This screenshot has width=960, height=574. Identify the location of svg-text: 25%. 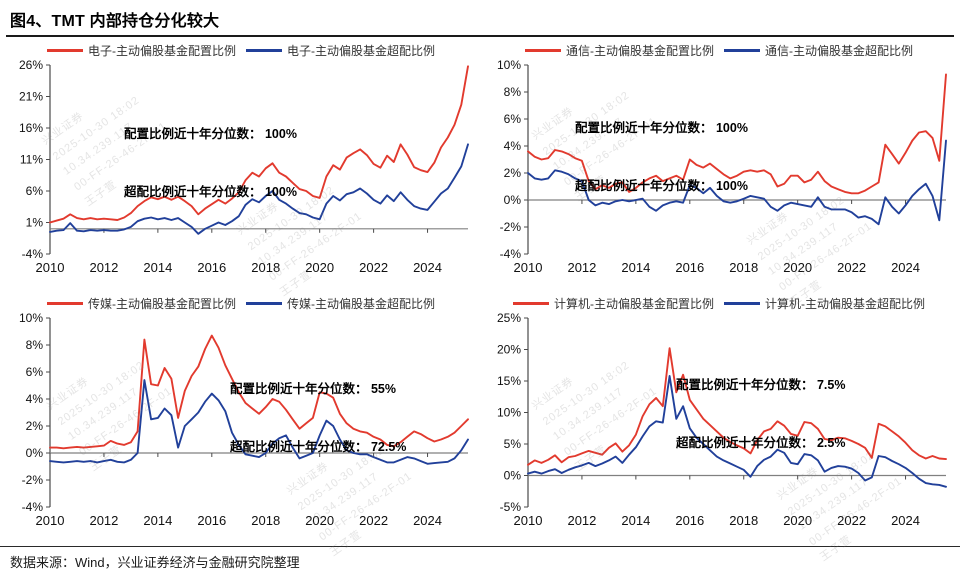
(509, 318).